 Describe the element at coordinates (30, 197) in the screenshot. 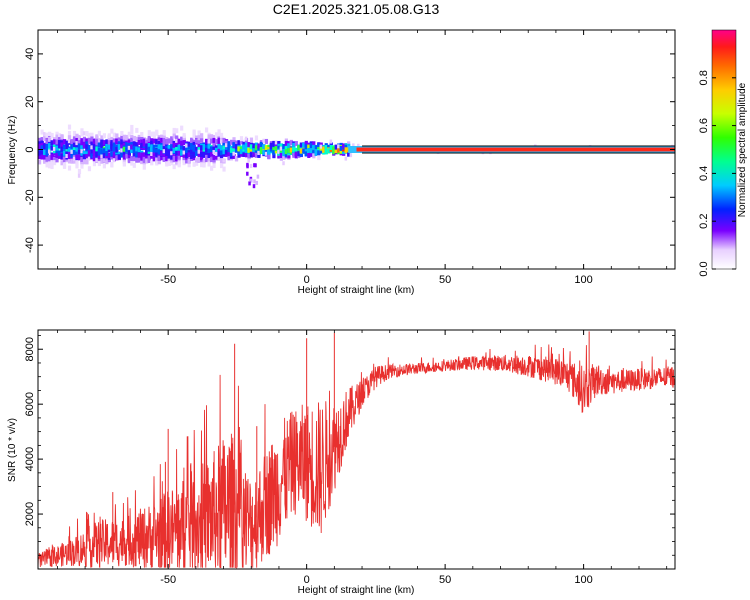

I see `y-tick-label: -20` at that location.